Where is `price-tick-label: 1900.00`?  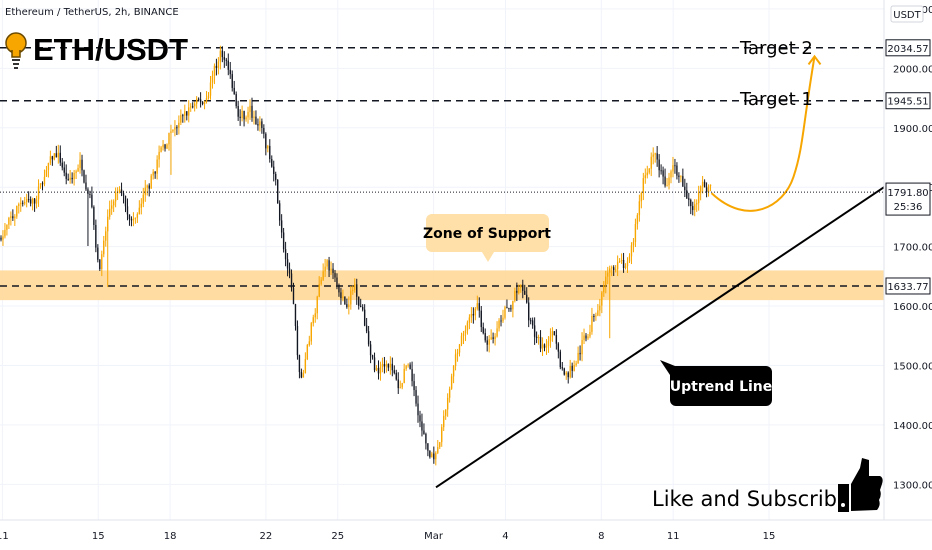 price-tick-label: 1900.00 is located at coordinates (912, 129).